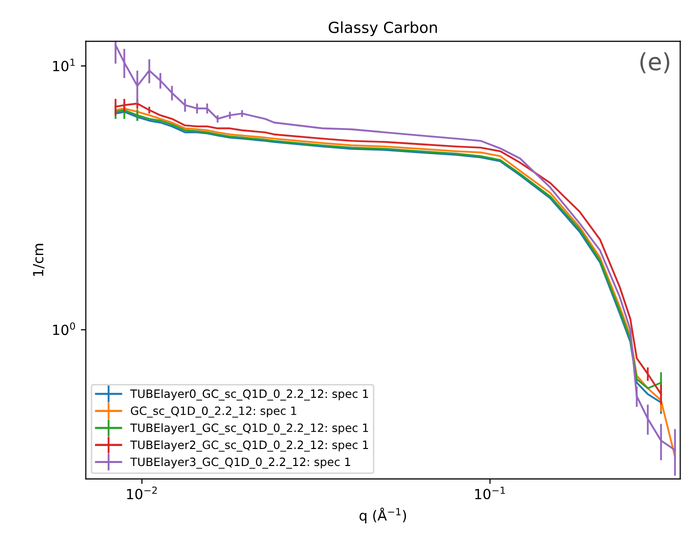 This screenshot has width=692, height=543. I want to click on y-tick-label: 10$^{0}$, so click(64, 329).